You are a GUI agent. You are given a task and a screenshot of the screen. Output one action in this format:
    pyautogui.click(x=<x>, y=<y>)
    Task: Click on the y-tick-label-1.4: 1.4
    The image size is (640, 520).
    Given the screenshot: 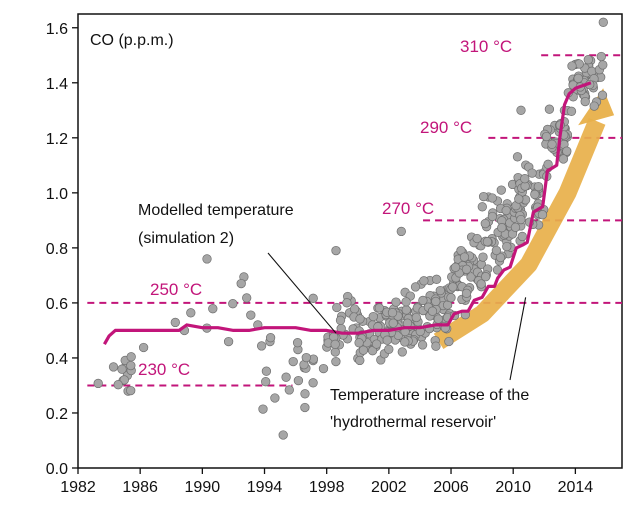 What is the action you would take?
    pyautogui.click(x=57, y=84)
    